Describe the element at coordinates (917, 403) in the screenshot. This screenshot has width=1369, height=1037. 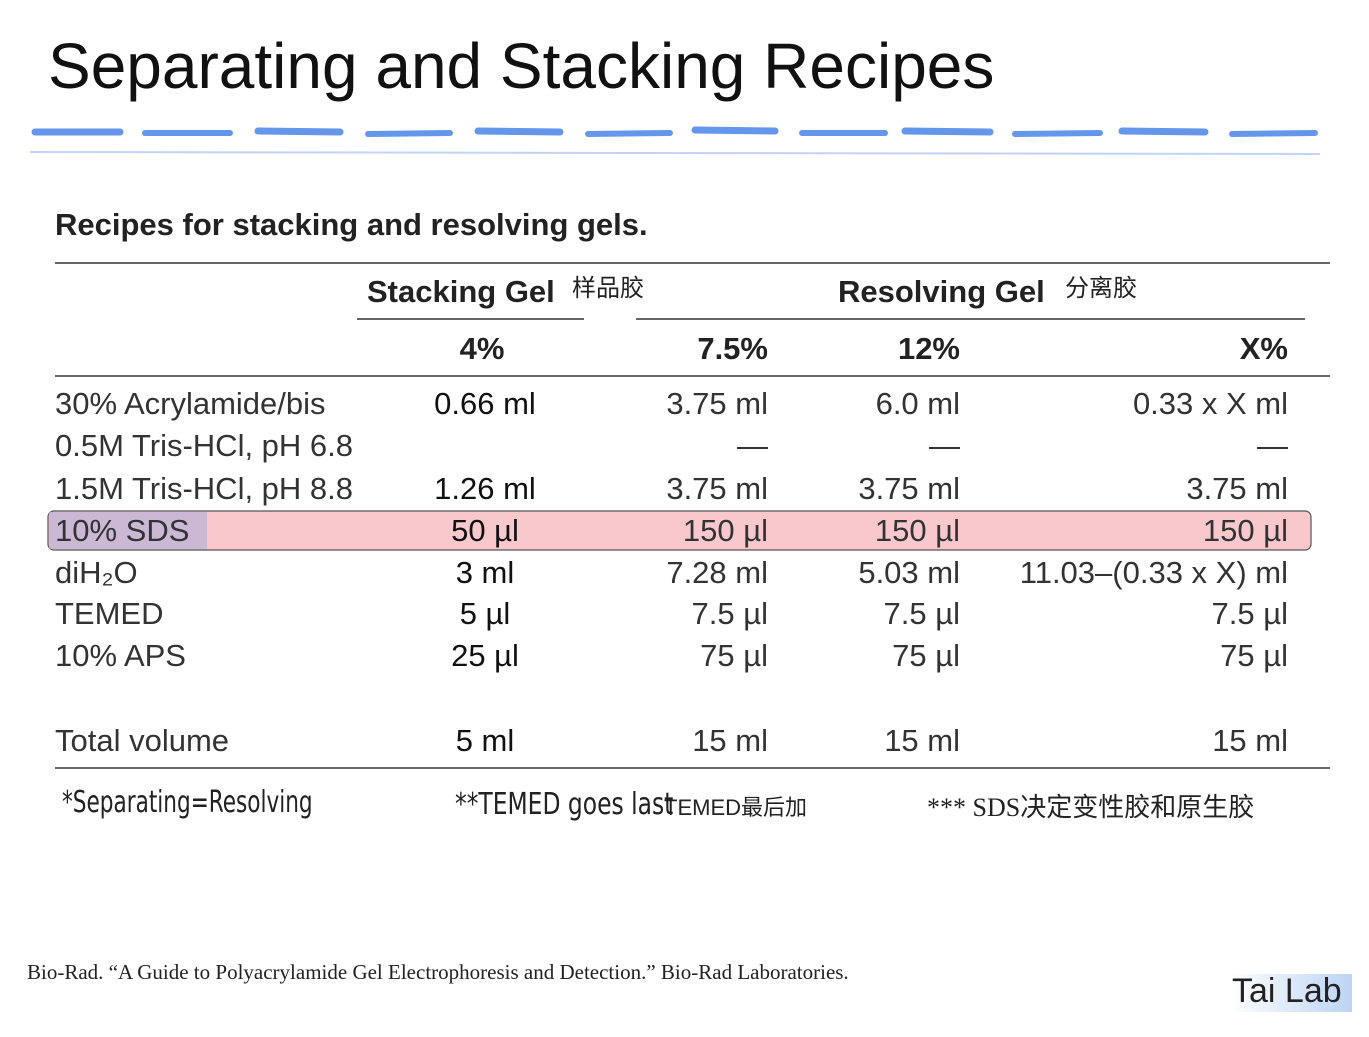
I see `cell: 6.0 ml` at that location.